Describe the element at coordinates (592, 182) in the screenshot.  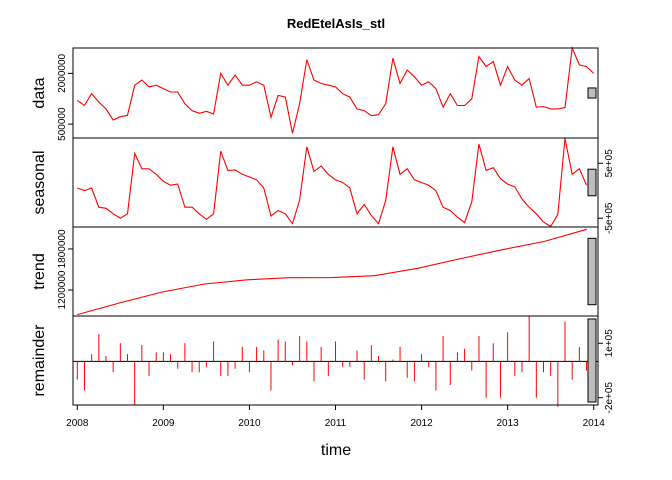
I see `seasonal-range-bar` at that location.